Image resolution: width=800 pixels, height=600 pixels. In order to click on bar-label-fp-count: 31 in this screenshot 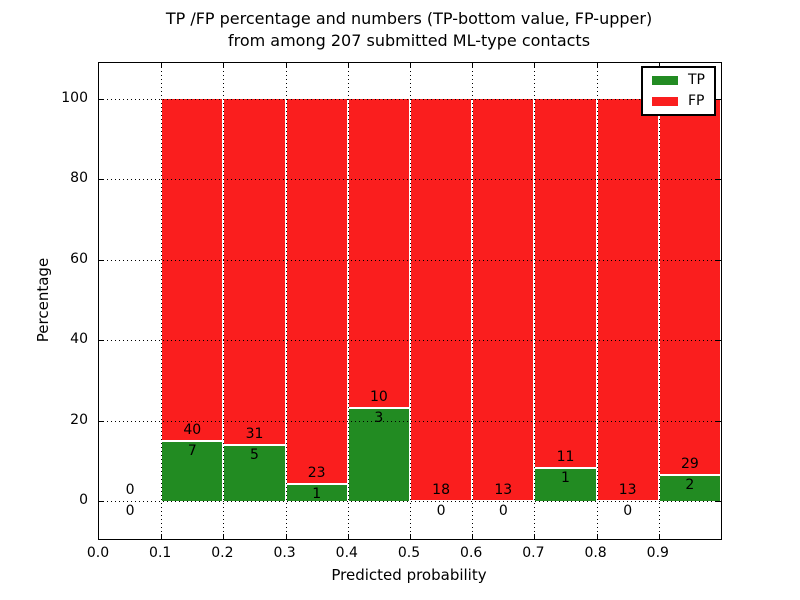, I will do `click(254, 434)`.